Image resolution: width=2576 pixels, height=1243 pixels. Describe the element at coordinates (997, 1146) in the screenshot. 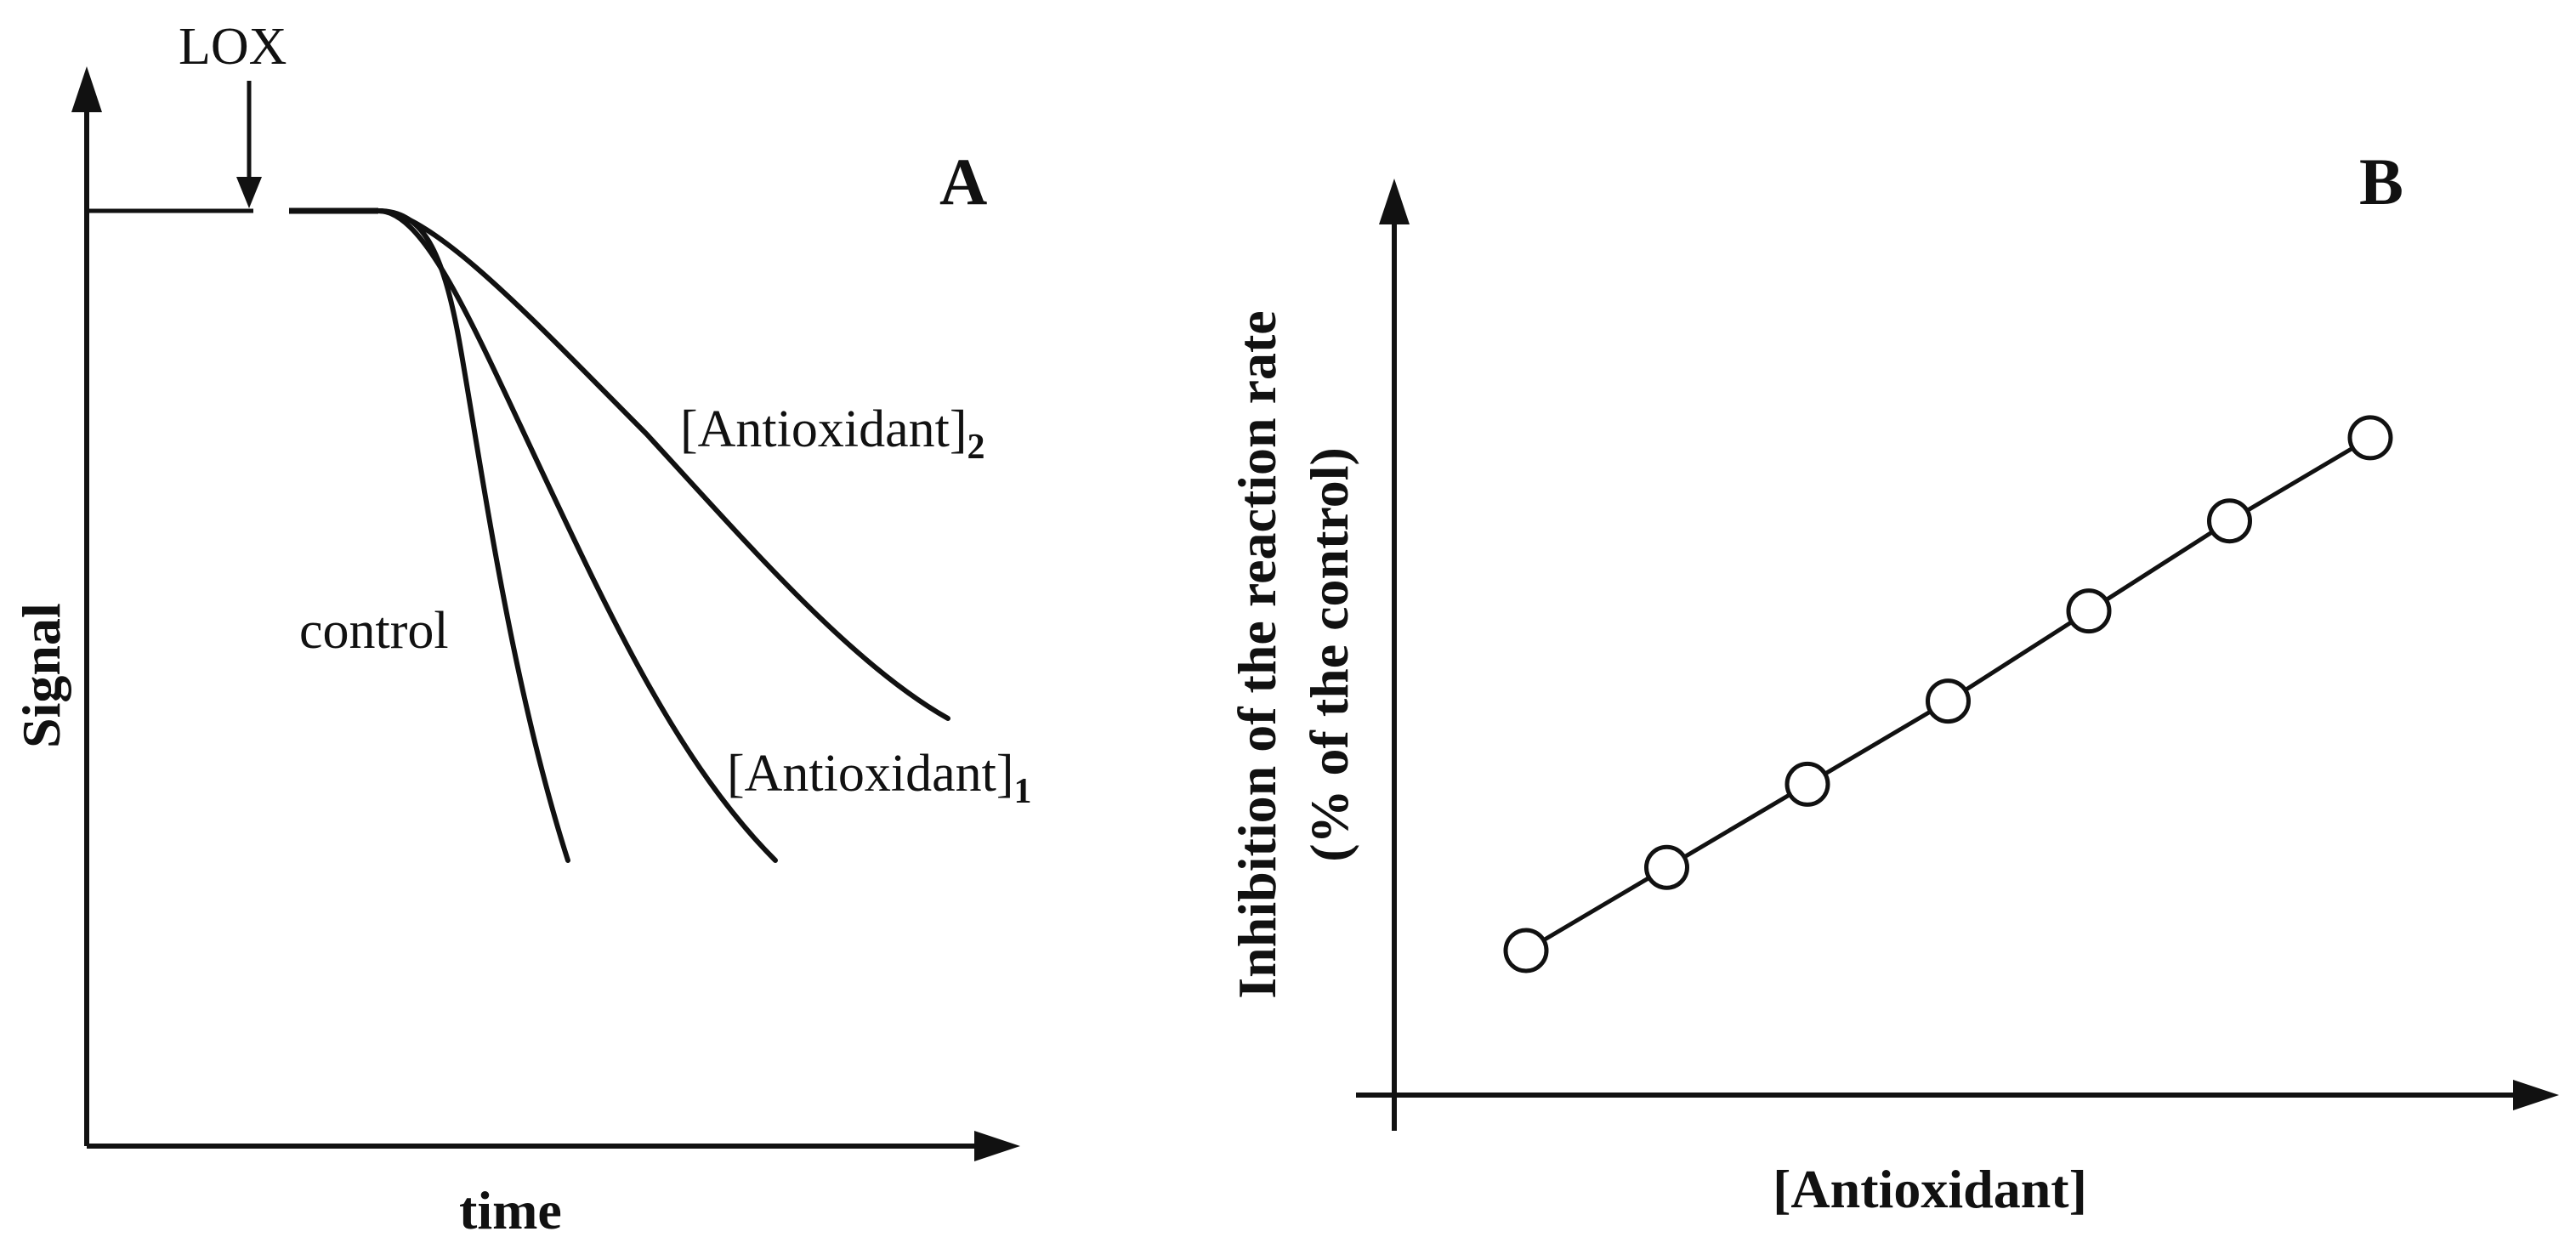

I see `panel-a-x-axis-arrow` at that location.